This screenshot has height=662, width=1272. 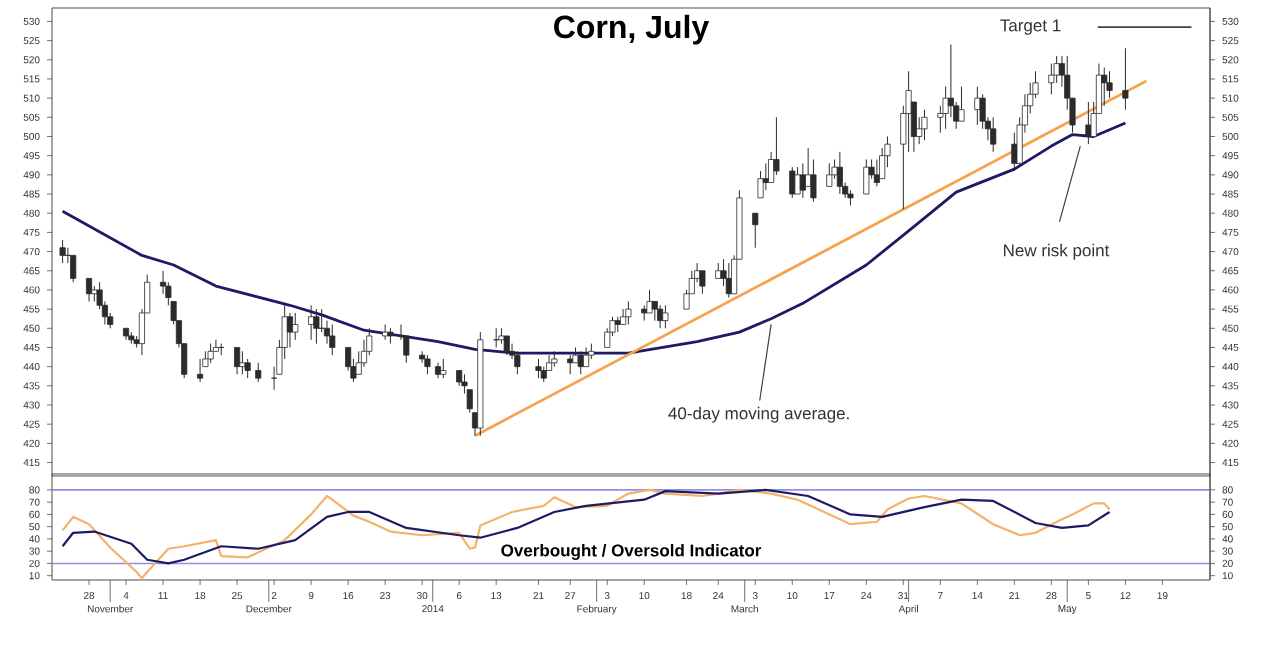 What do you see at coordinates (631, 551) in the screenshot?
I see `text: Overbought / Oversold Indicator` at bounding box center [631, 551].